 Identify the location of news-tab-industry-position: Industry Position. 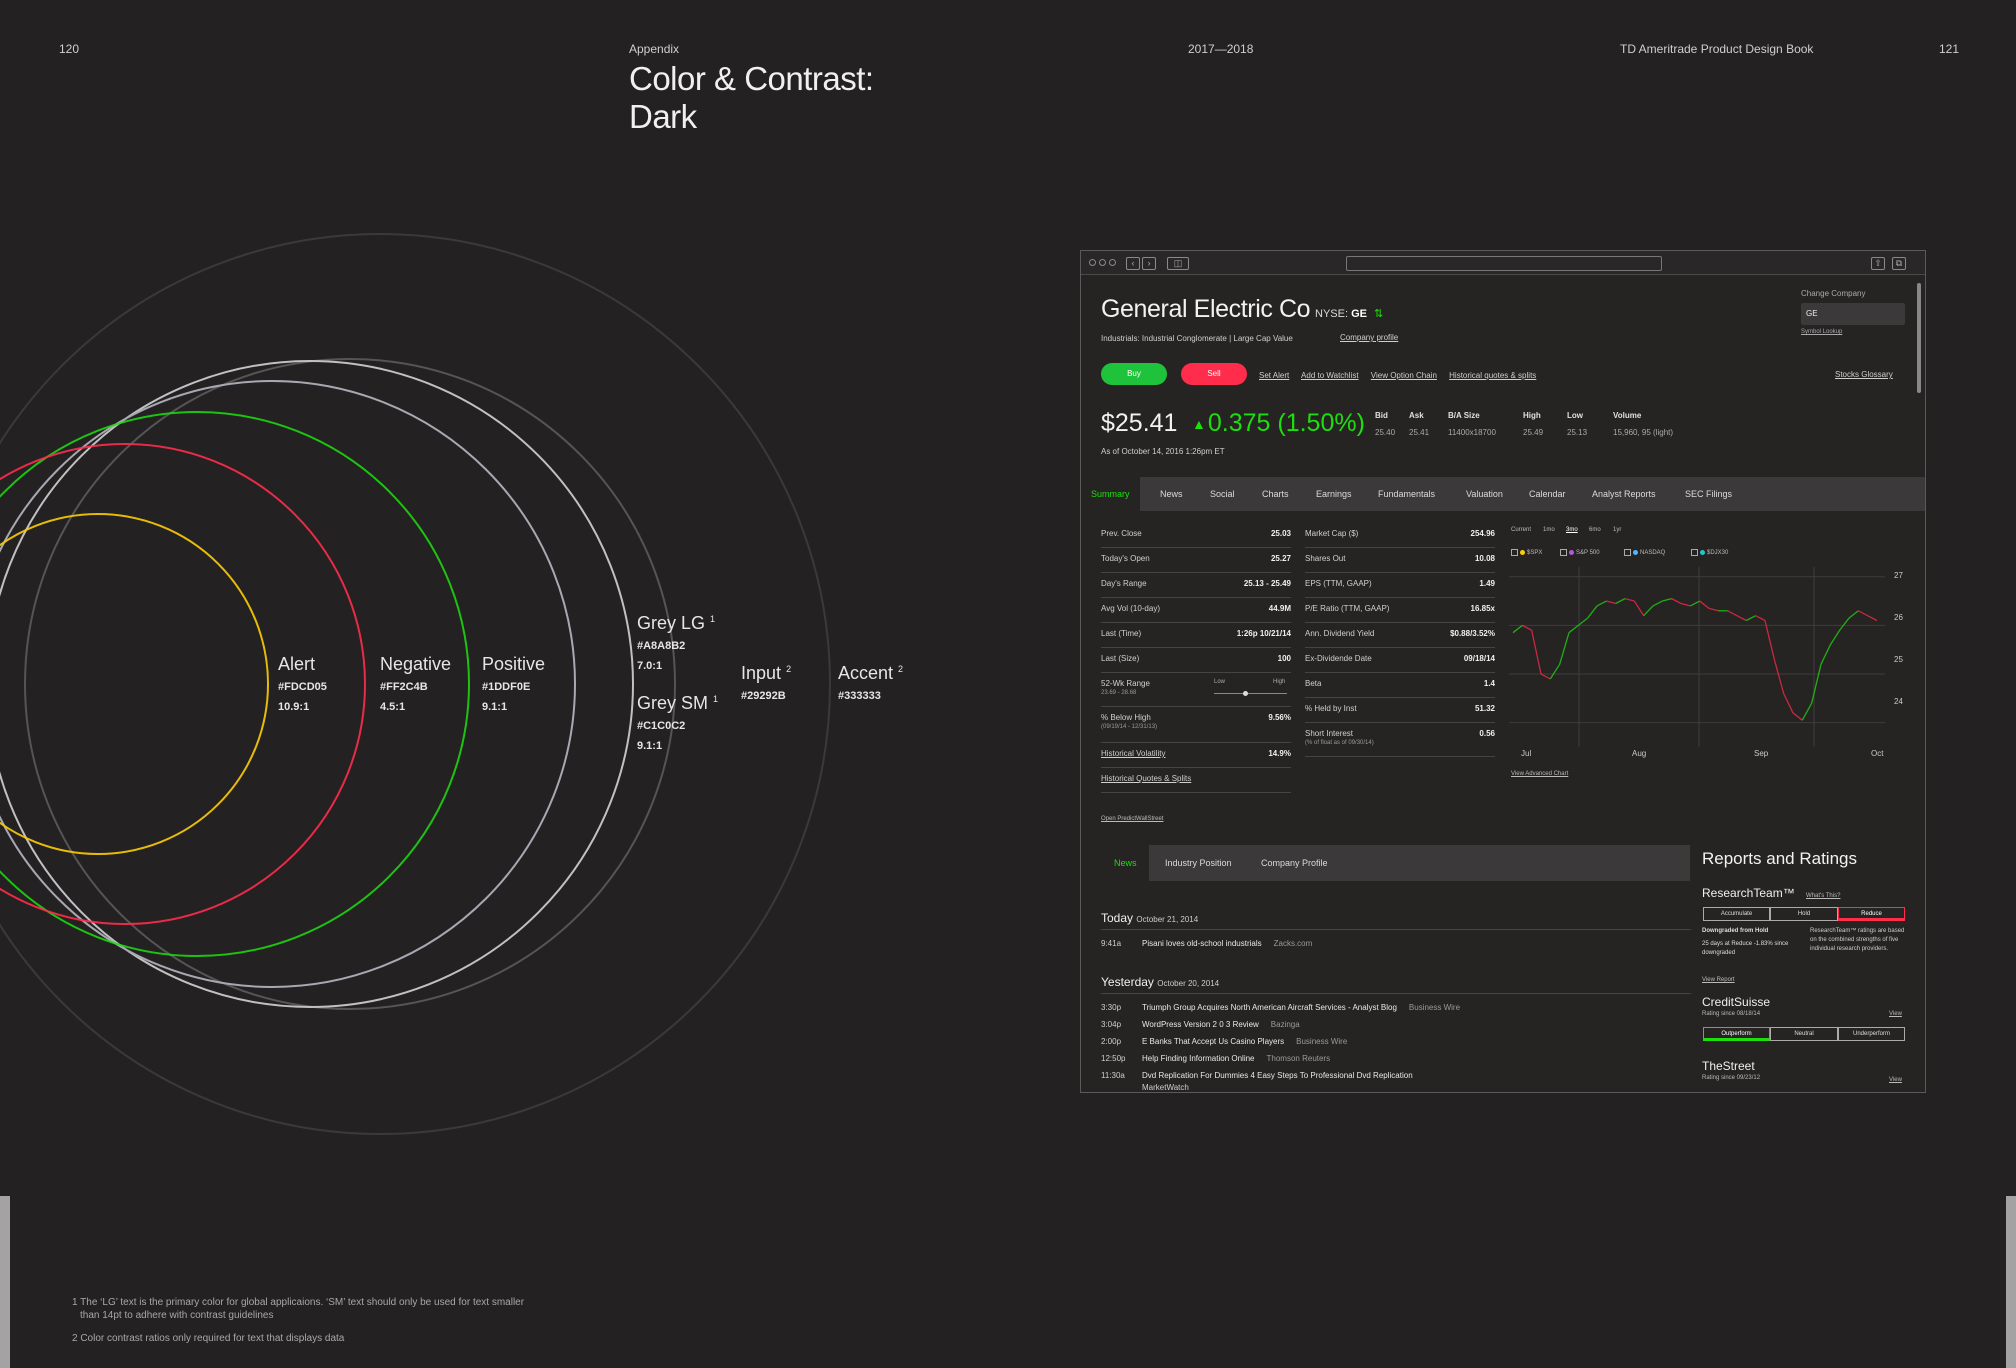
(1198, 863).